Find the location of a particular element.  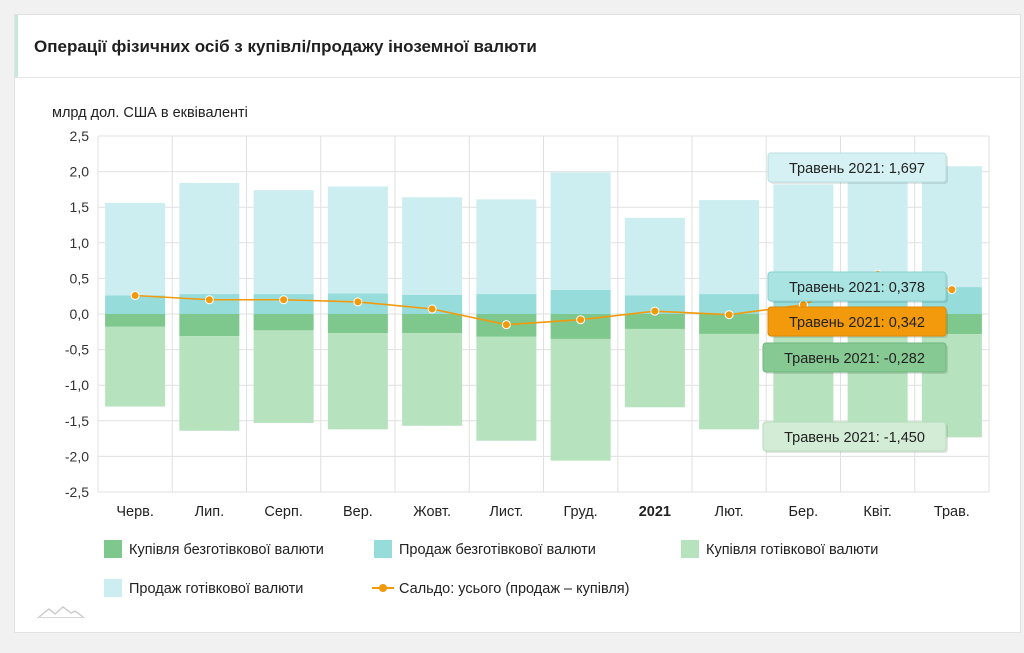

tooltip-label: Травень 2021: 1,697 is located at coordinates (857, 169).